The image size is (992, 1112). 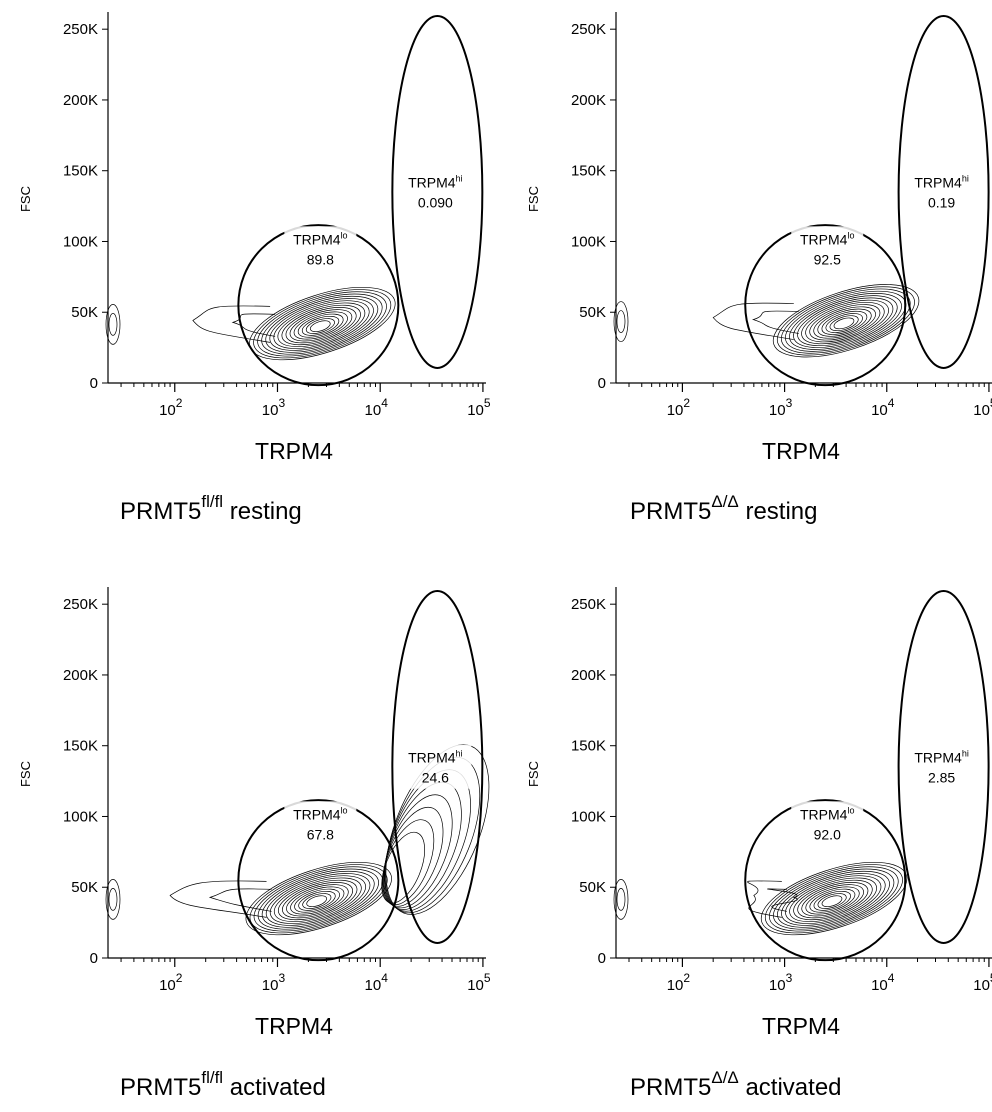 I want to click on panel-caption: PRMT5fl/fl activated, so click(x=223, y=1085).